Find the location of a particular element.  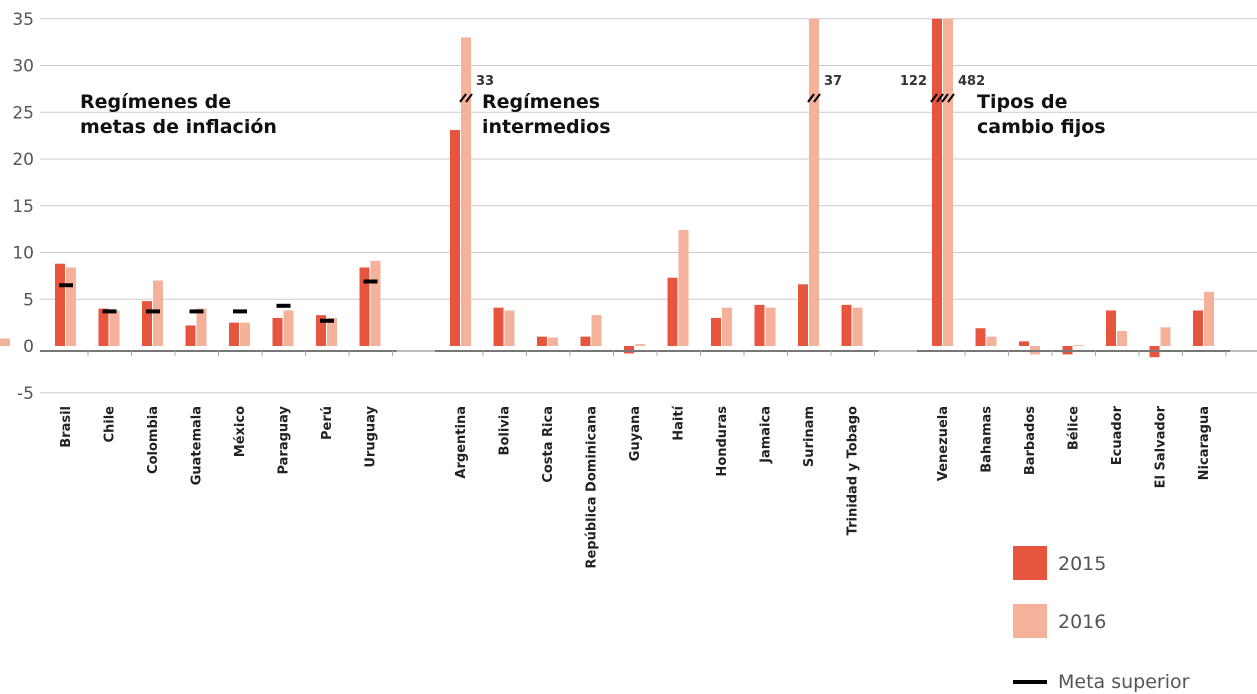

bar-2015-haiti is located at coordinates (672, 311).